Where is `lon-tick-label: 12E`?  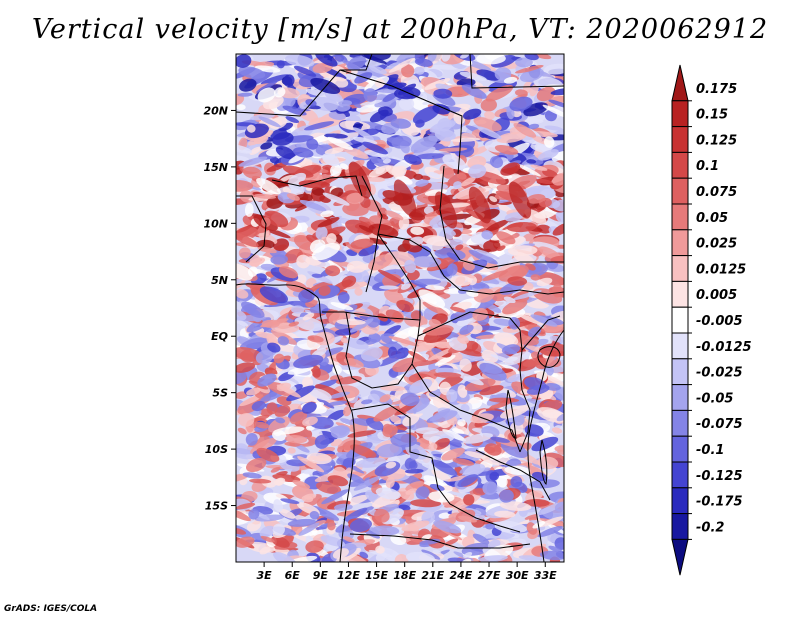 lon-tick-label: 12E is located at coordinates (348, 575).